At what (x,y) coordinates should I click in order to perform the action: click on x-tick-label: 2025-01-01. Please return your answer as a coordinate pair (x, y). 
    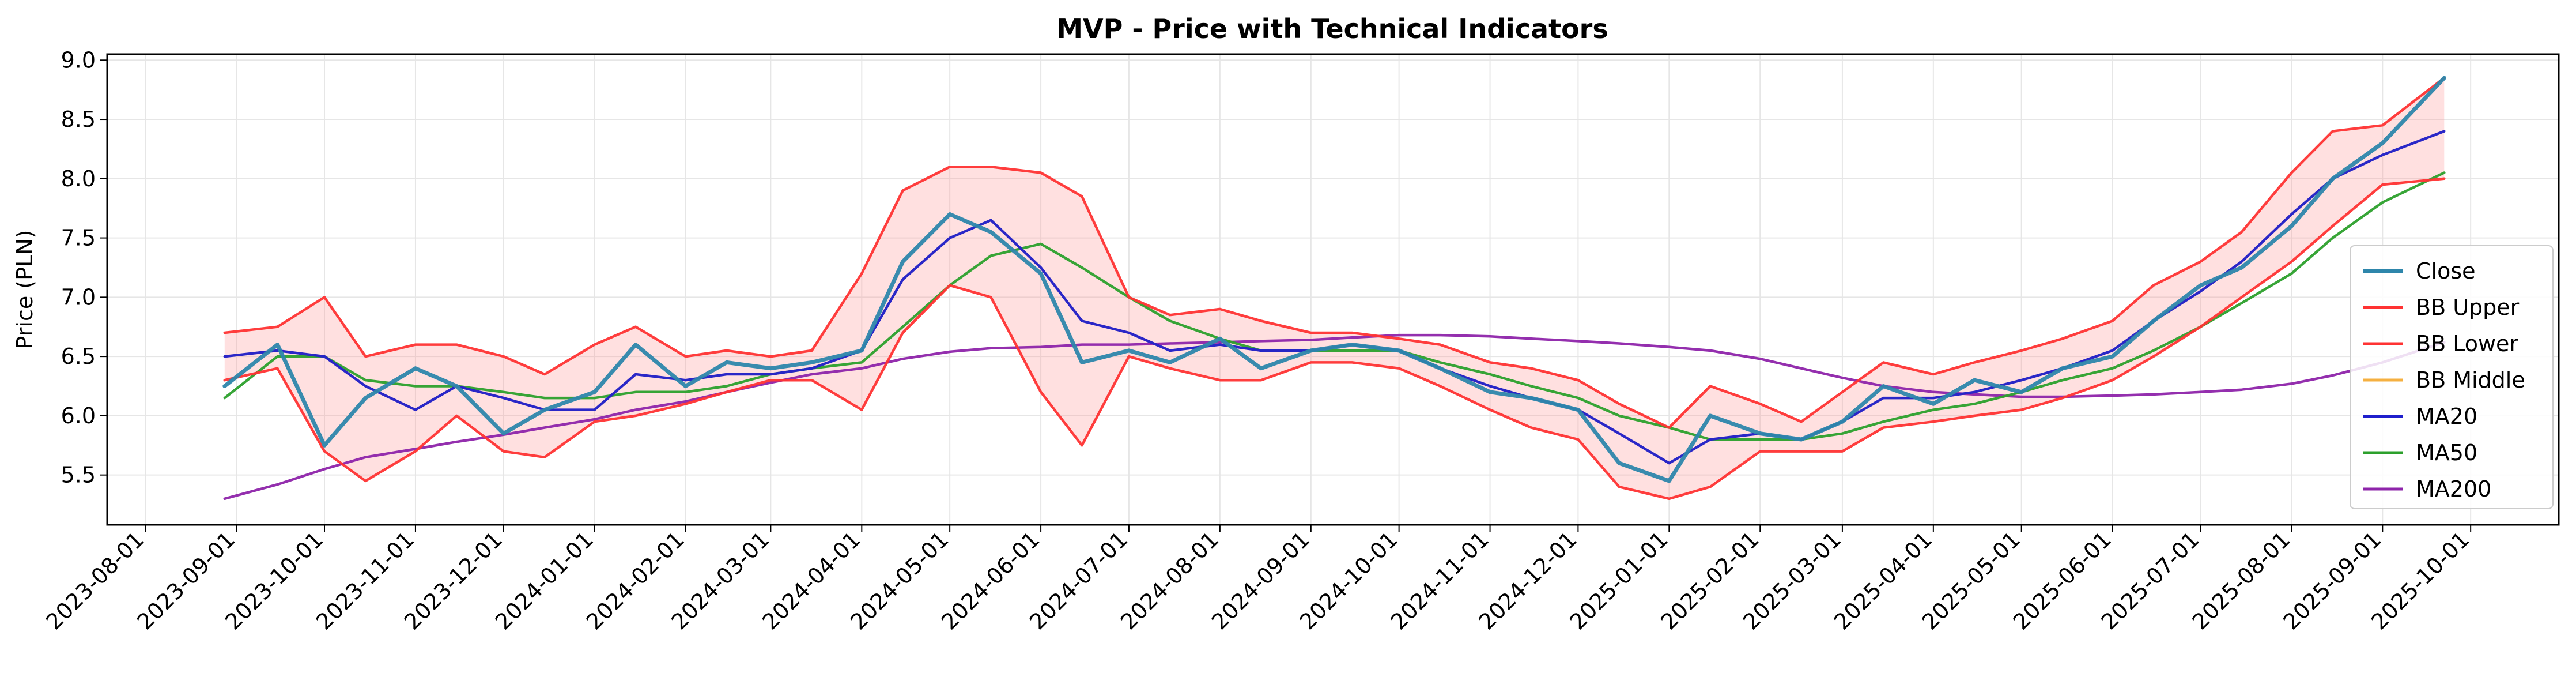
    Looking at the image, I should click on (1618, 580).